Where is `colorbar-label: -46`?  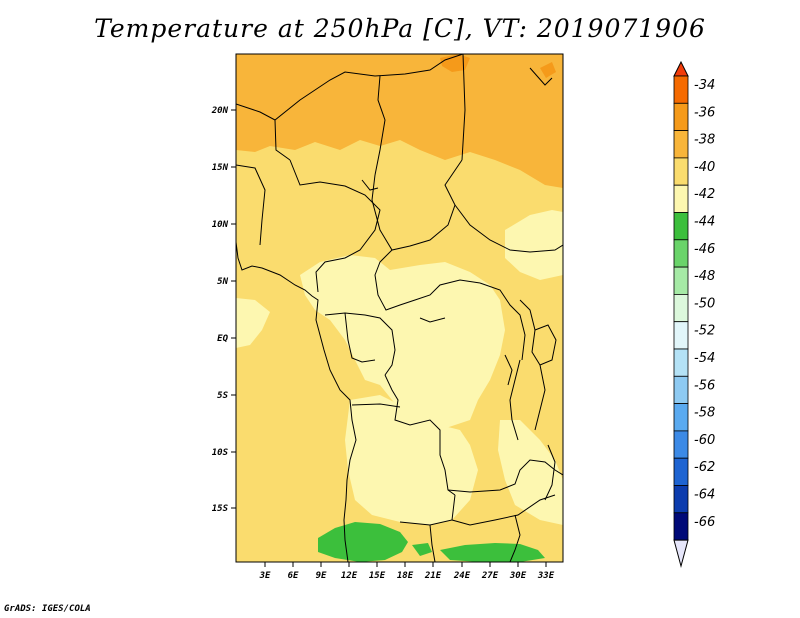 colorbar-label: -46 is located at coordinates (704, 249).